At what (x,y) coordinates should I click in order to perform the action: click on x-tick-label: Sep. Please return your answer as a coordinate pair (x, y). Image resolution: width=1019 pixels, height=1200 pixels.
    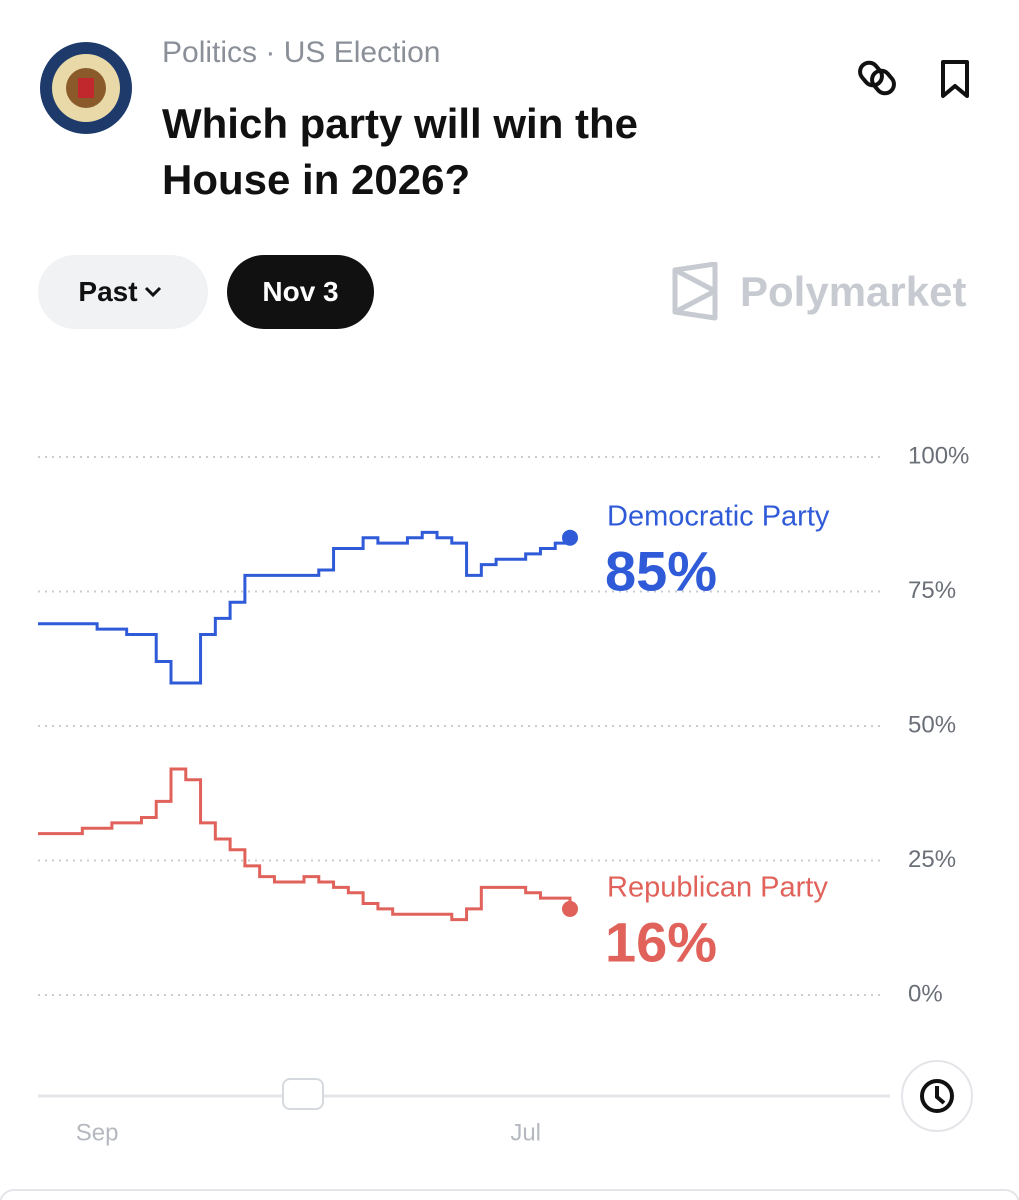
    Looking at the image, I should click on (97, 1132).